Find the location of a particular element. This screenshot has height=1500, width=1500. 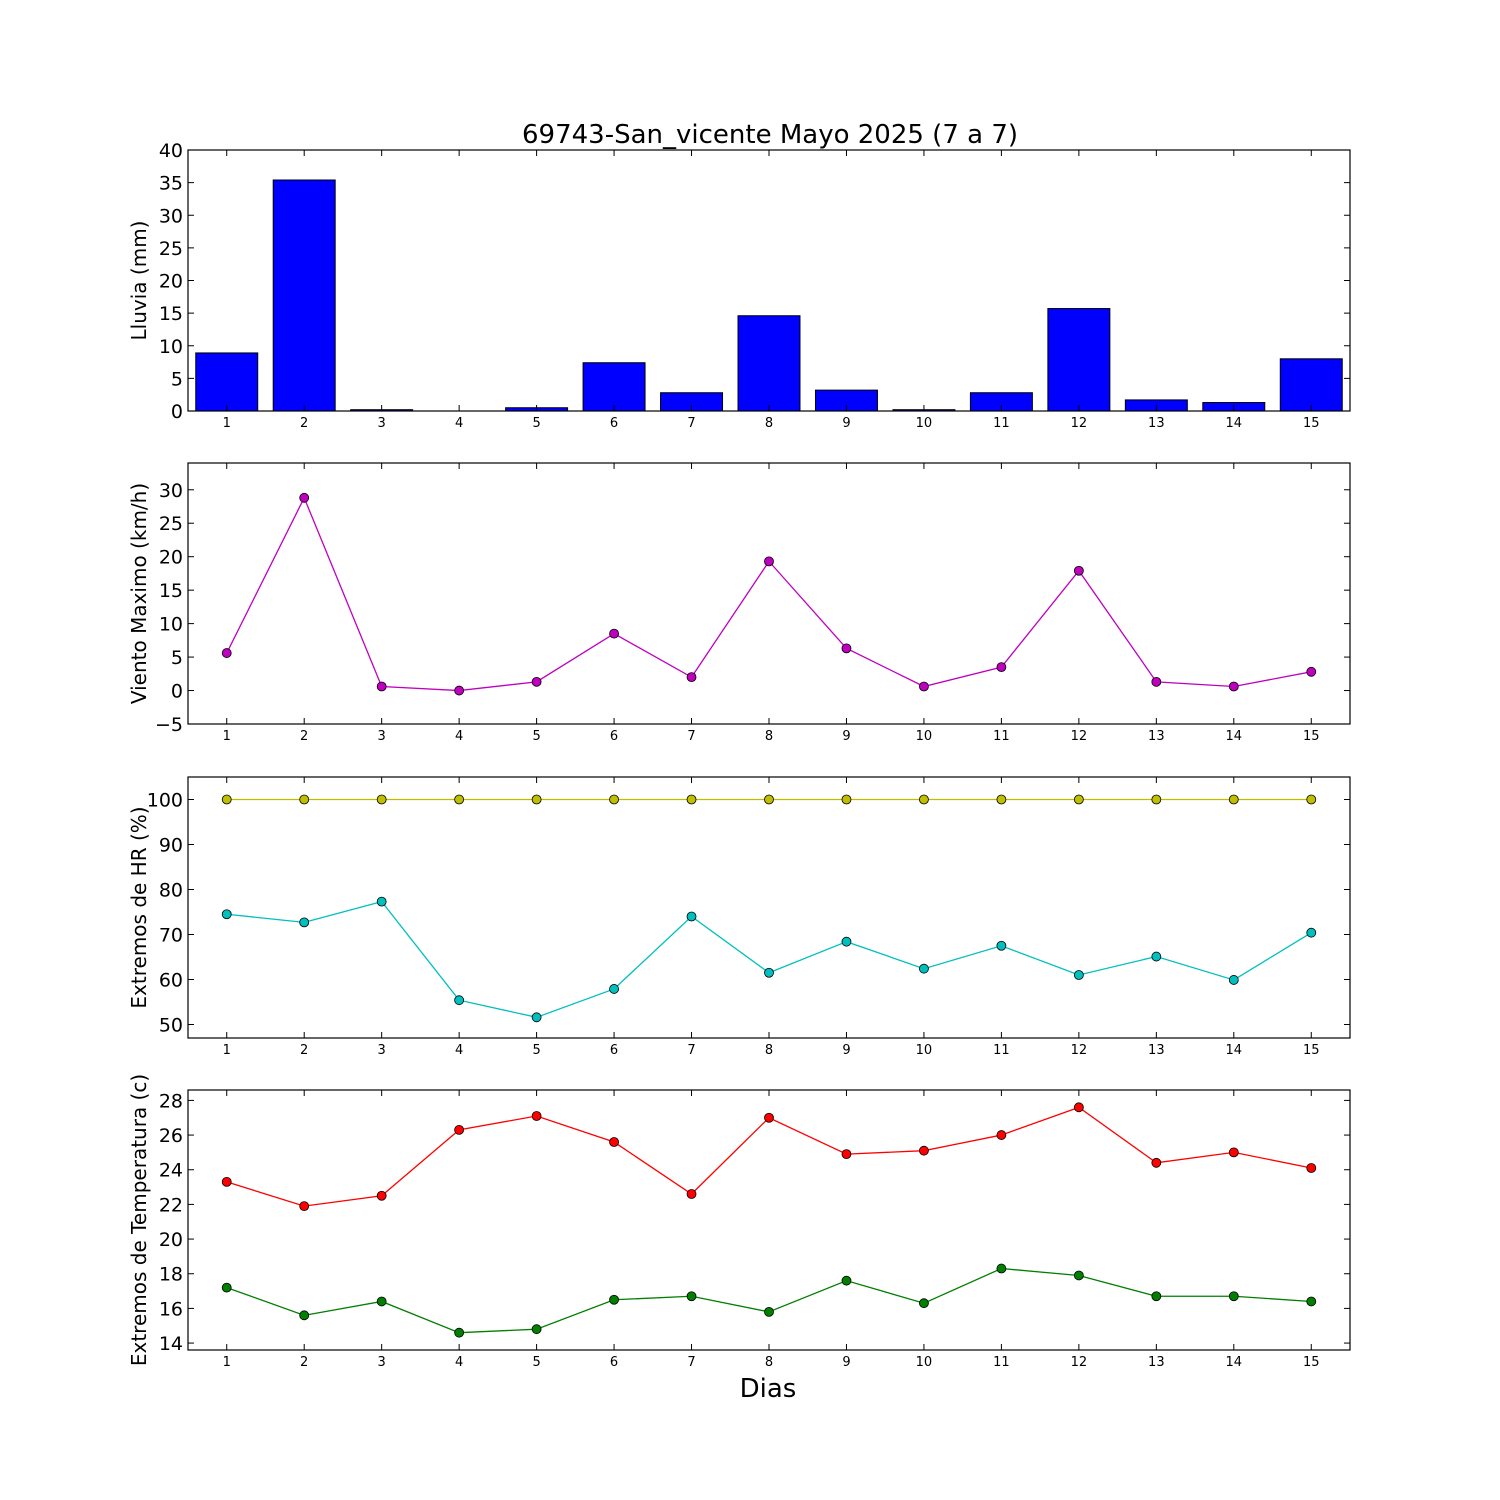

xtick-label: 7 is located at coordinates (691, 423).